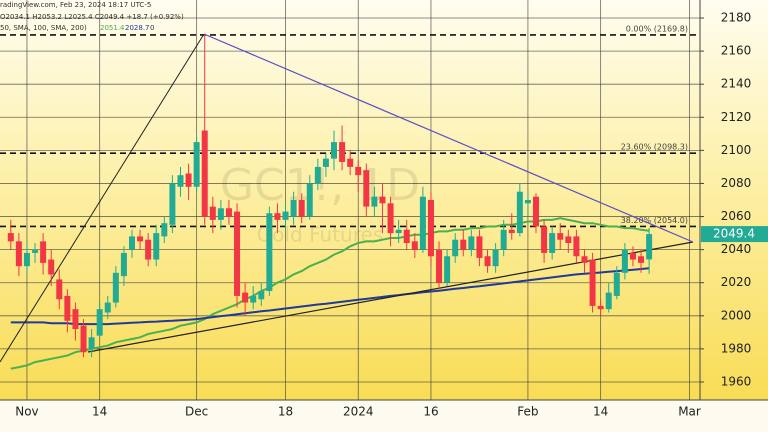 The height and width of the screenshot is (432, 768). Describe the element at coordinates (654, 147) in the screenshot. I see `fib-label: 23.60% (2098.3)` at that location.